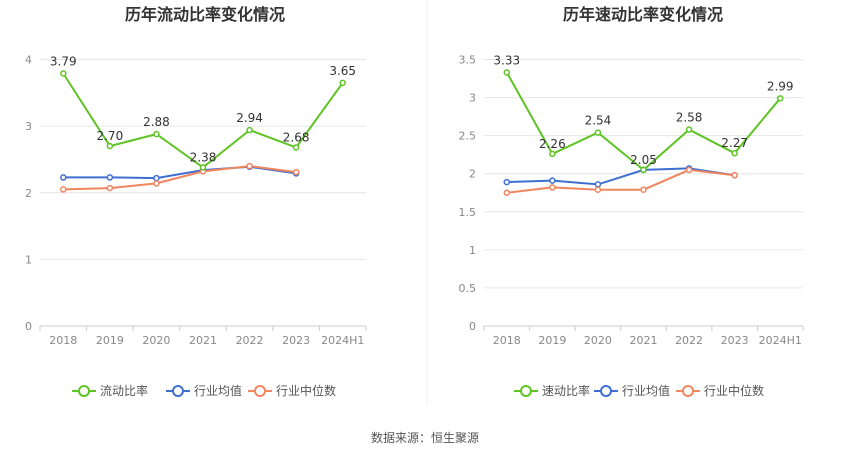 The height and width of the screenshot is (463, 850). Describe the element at coordinates (780, 86) in the screenshot. I see `data-label: 2.99` at that location.